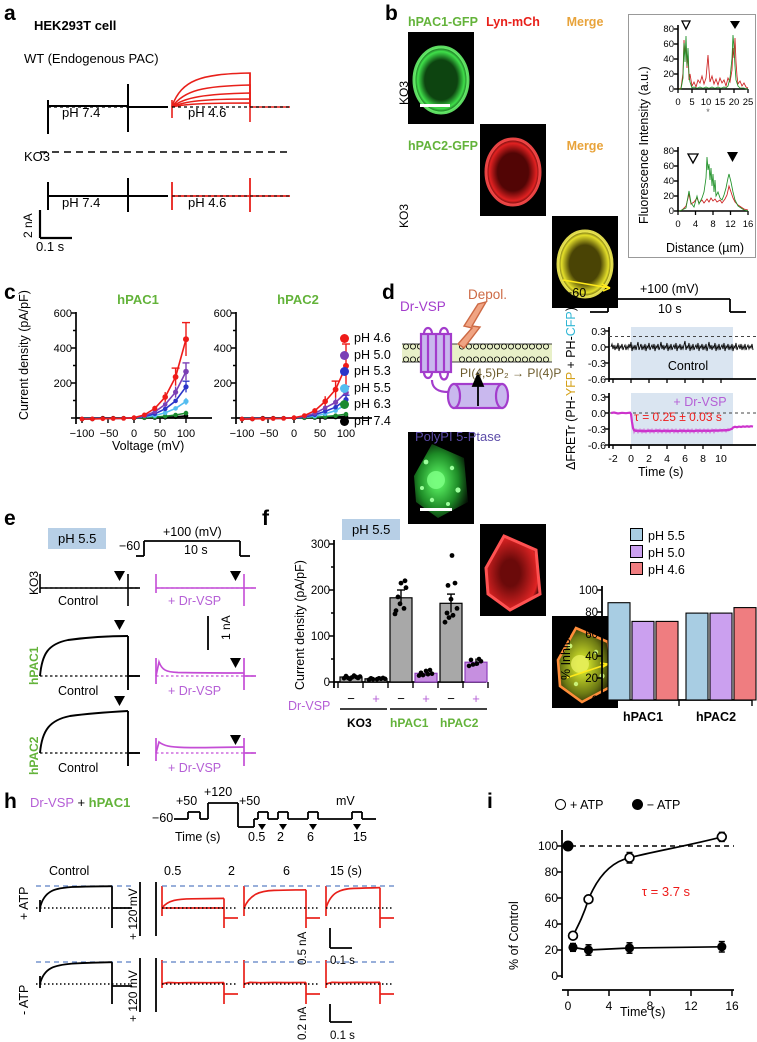 The width and height of the screenshot is (757, 1042). I want to click on panel-d-step-label: +100 (mV), so click(669, 289).